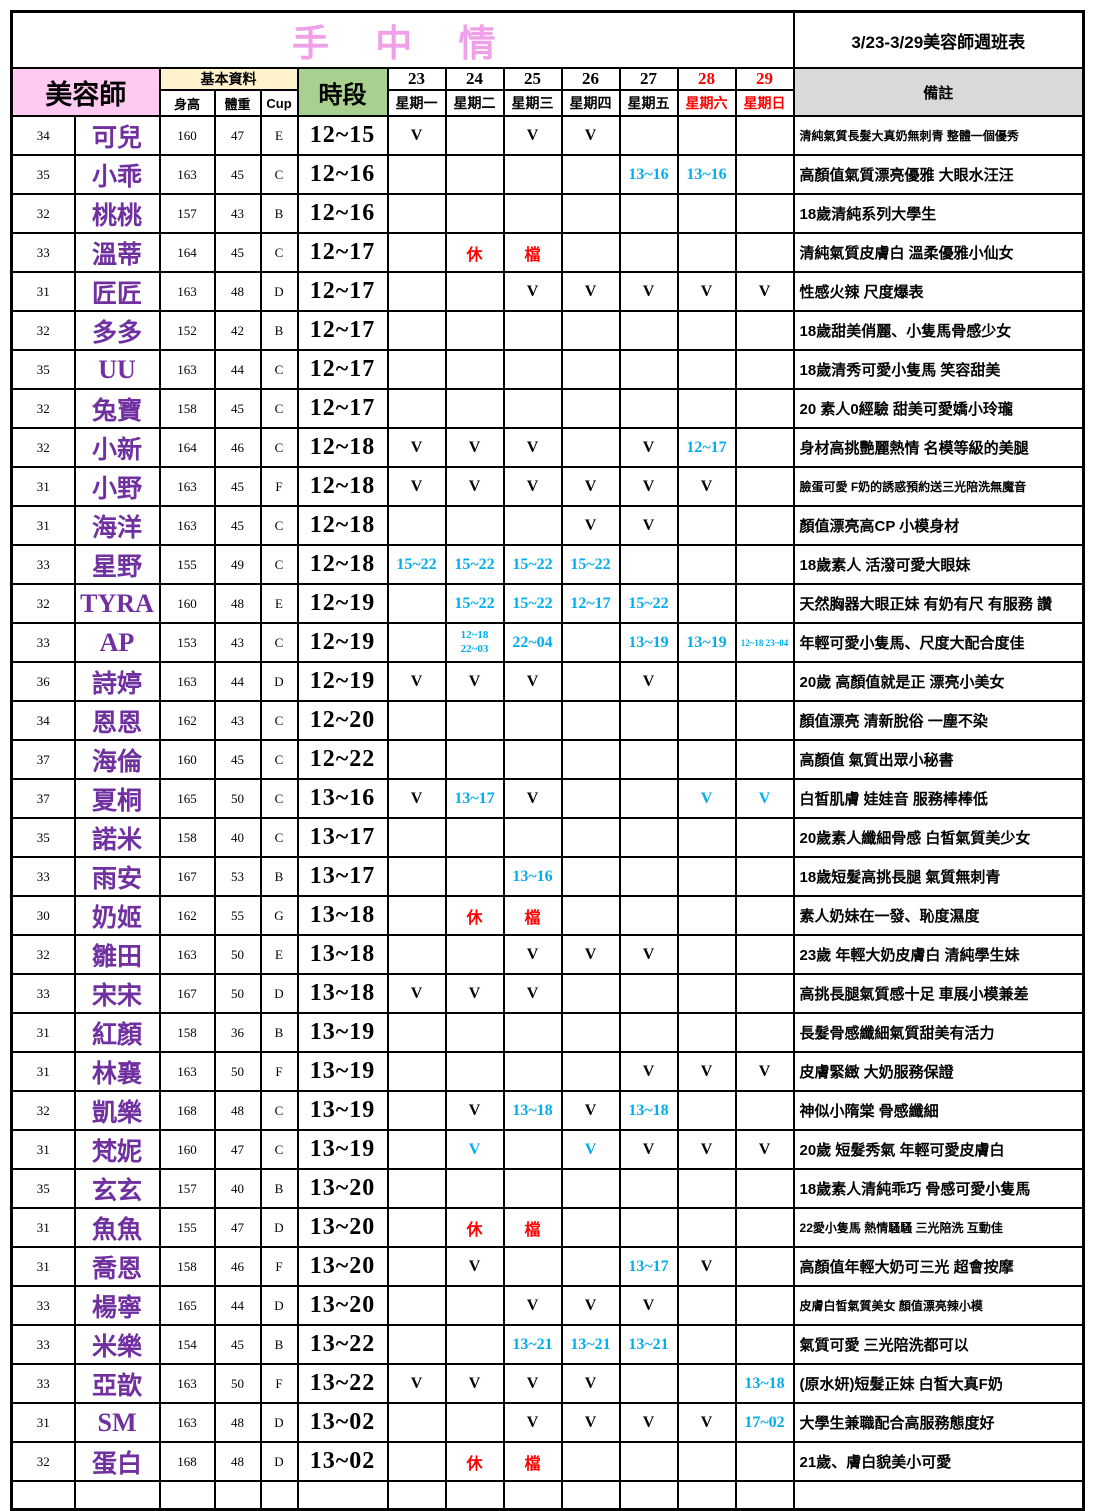  What do you see at coordinates (187, 1188) in the screenshot?
I see `height-cell: 157` at bounding box center [187, 1188].